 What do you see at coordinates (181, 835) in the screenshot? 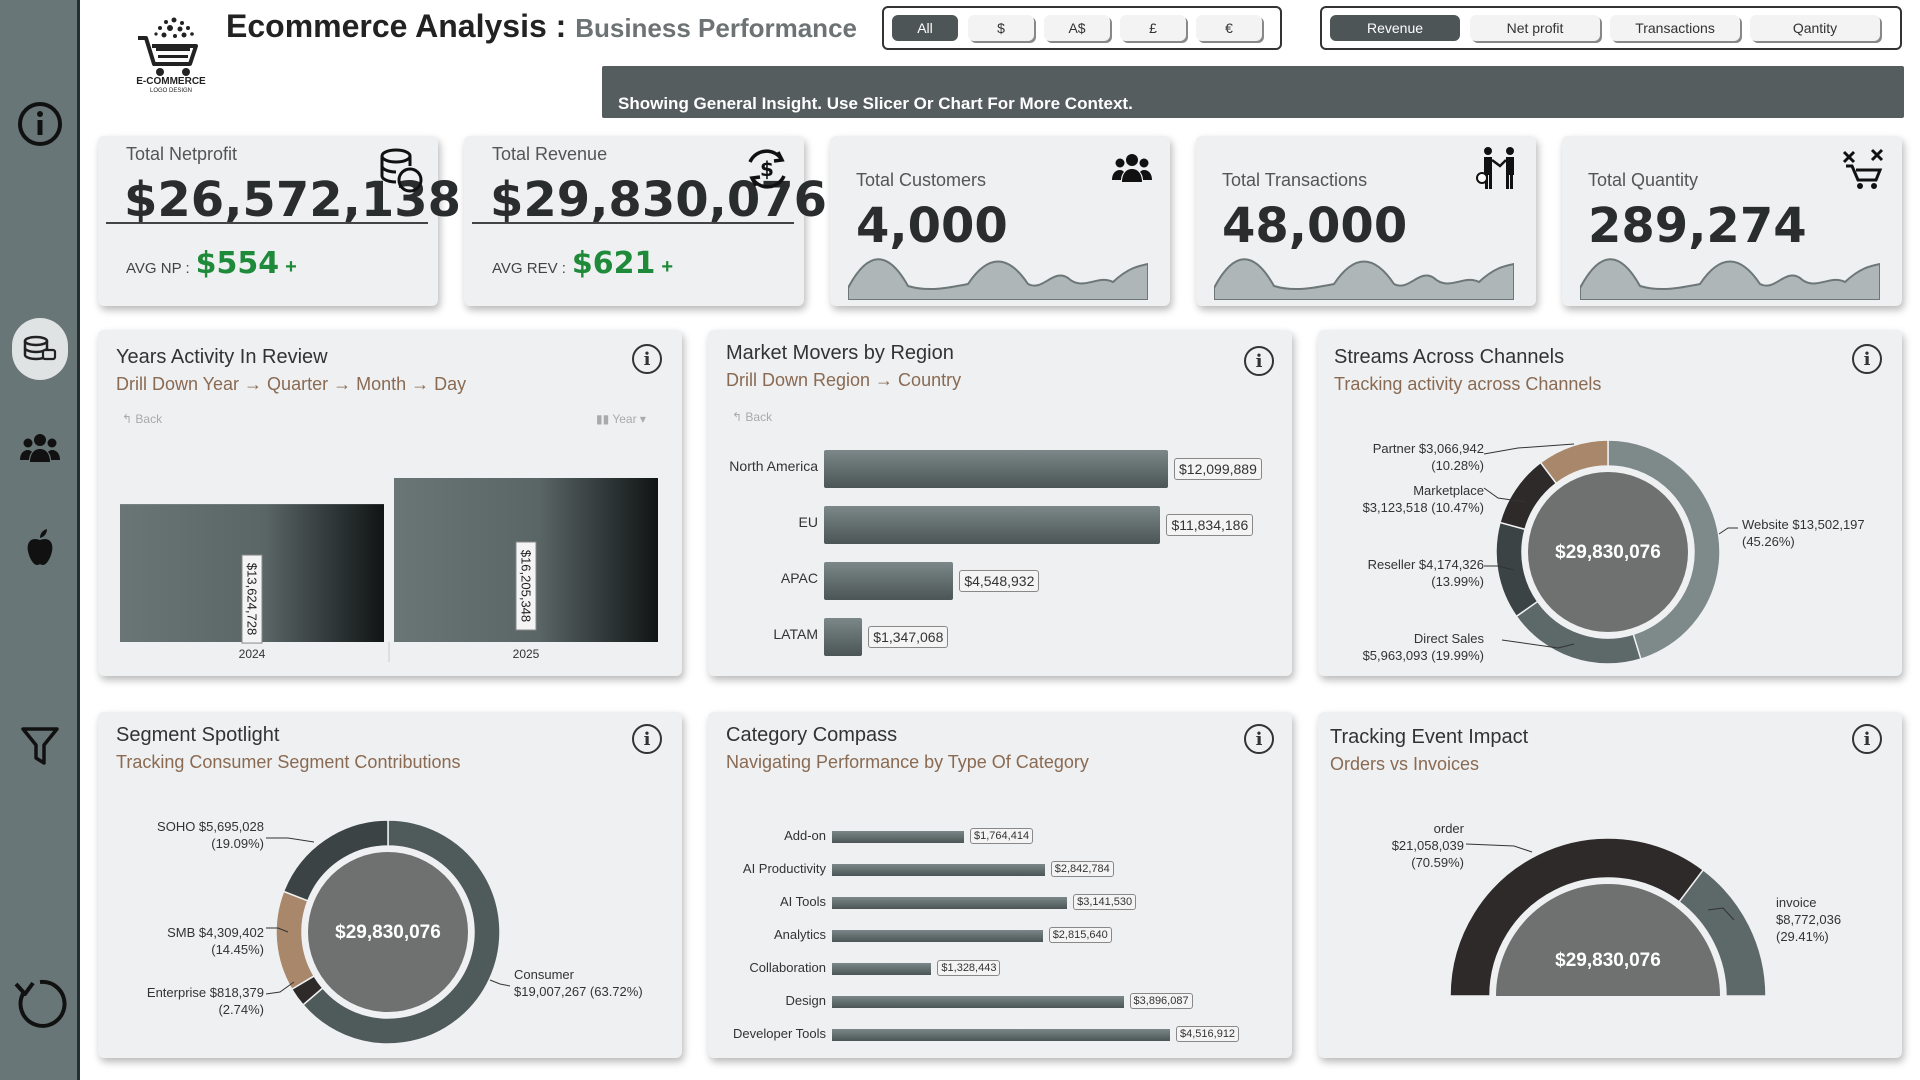
I see `slice-label-soho: SOHO $5,695,028 (19.09%)` at bounding box center [181, 835].